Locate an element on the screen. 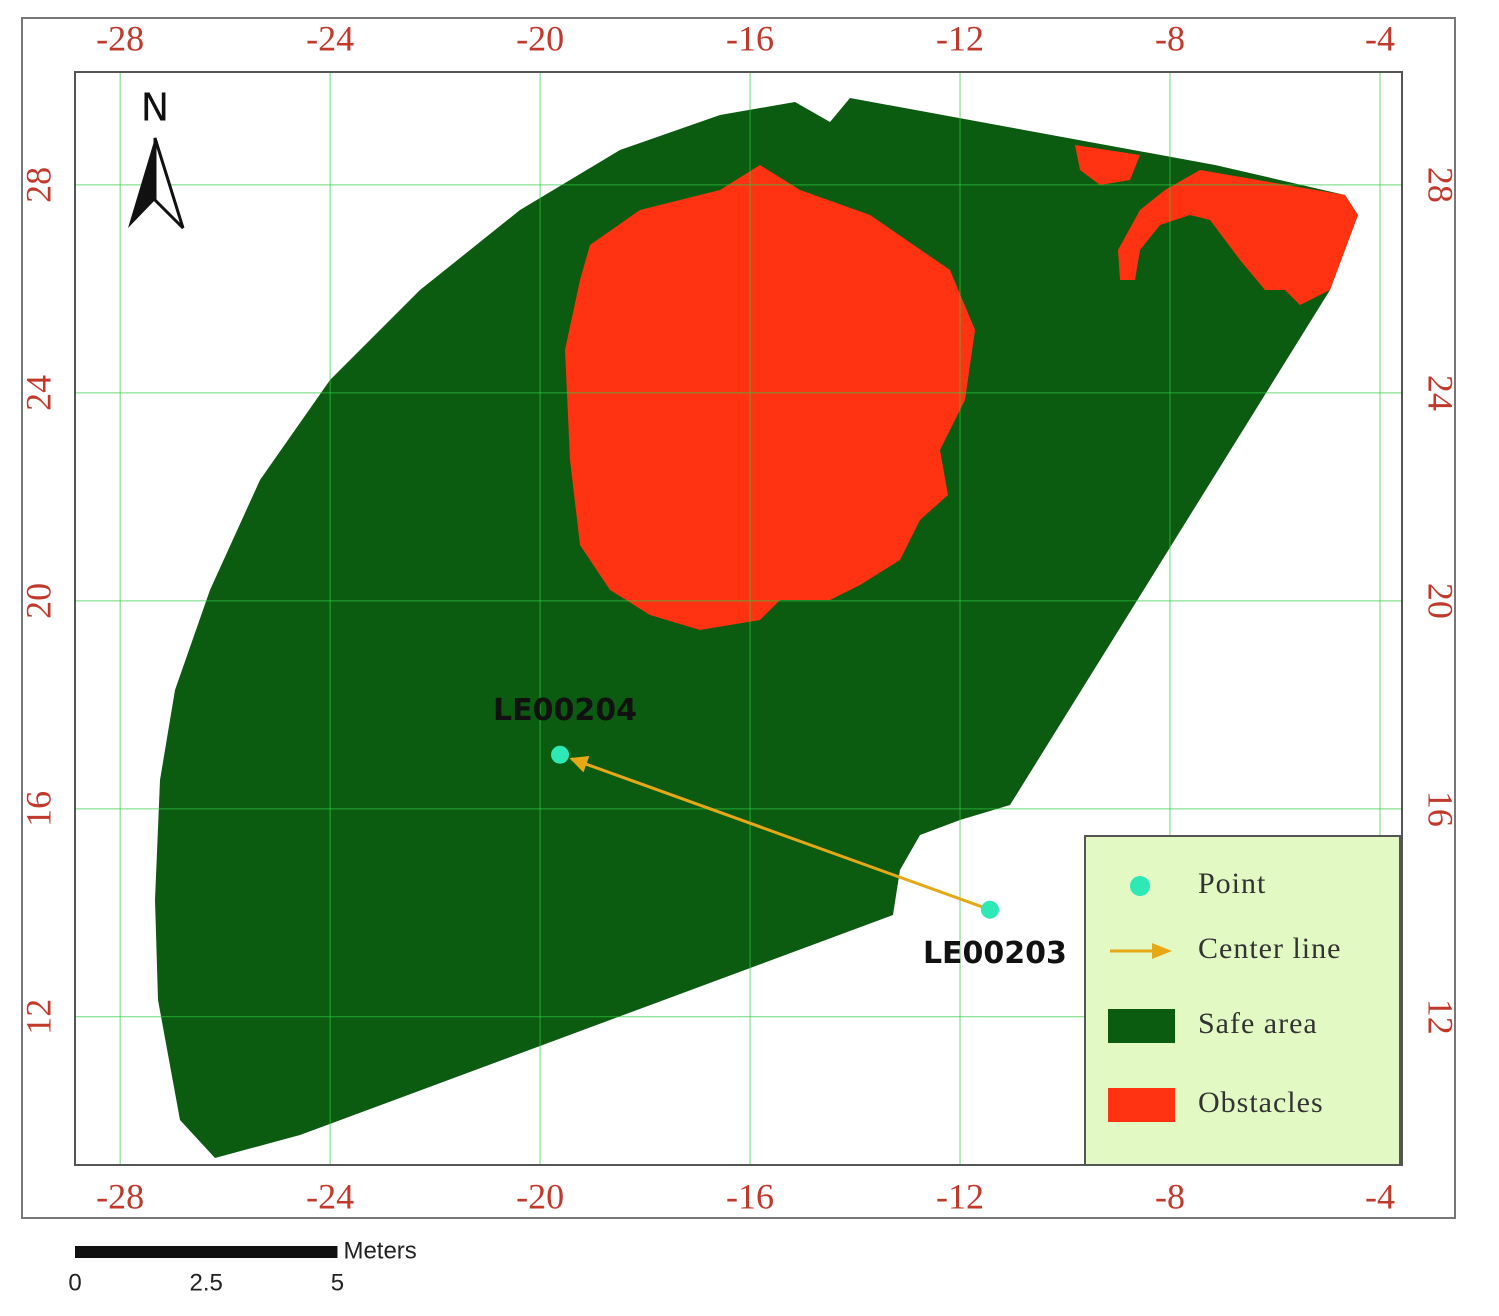 The width and height of the screenshot is (1499, 1316). scale-tick-label: 0 is located at coordinates (74, 1282).